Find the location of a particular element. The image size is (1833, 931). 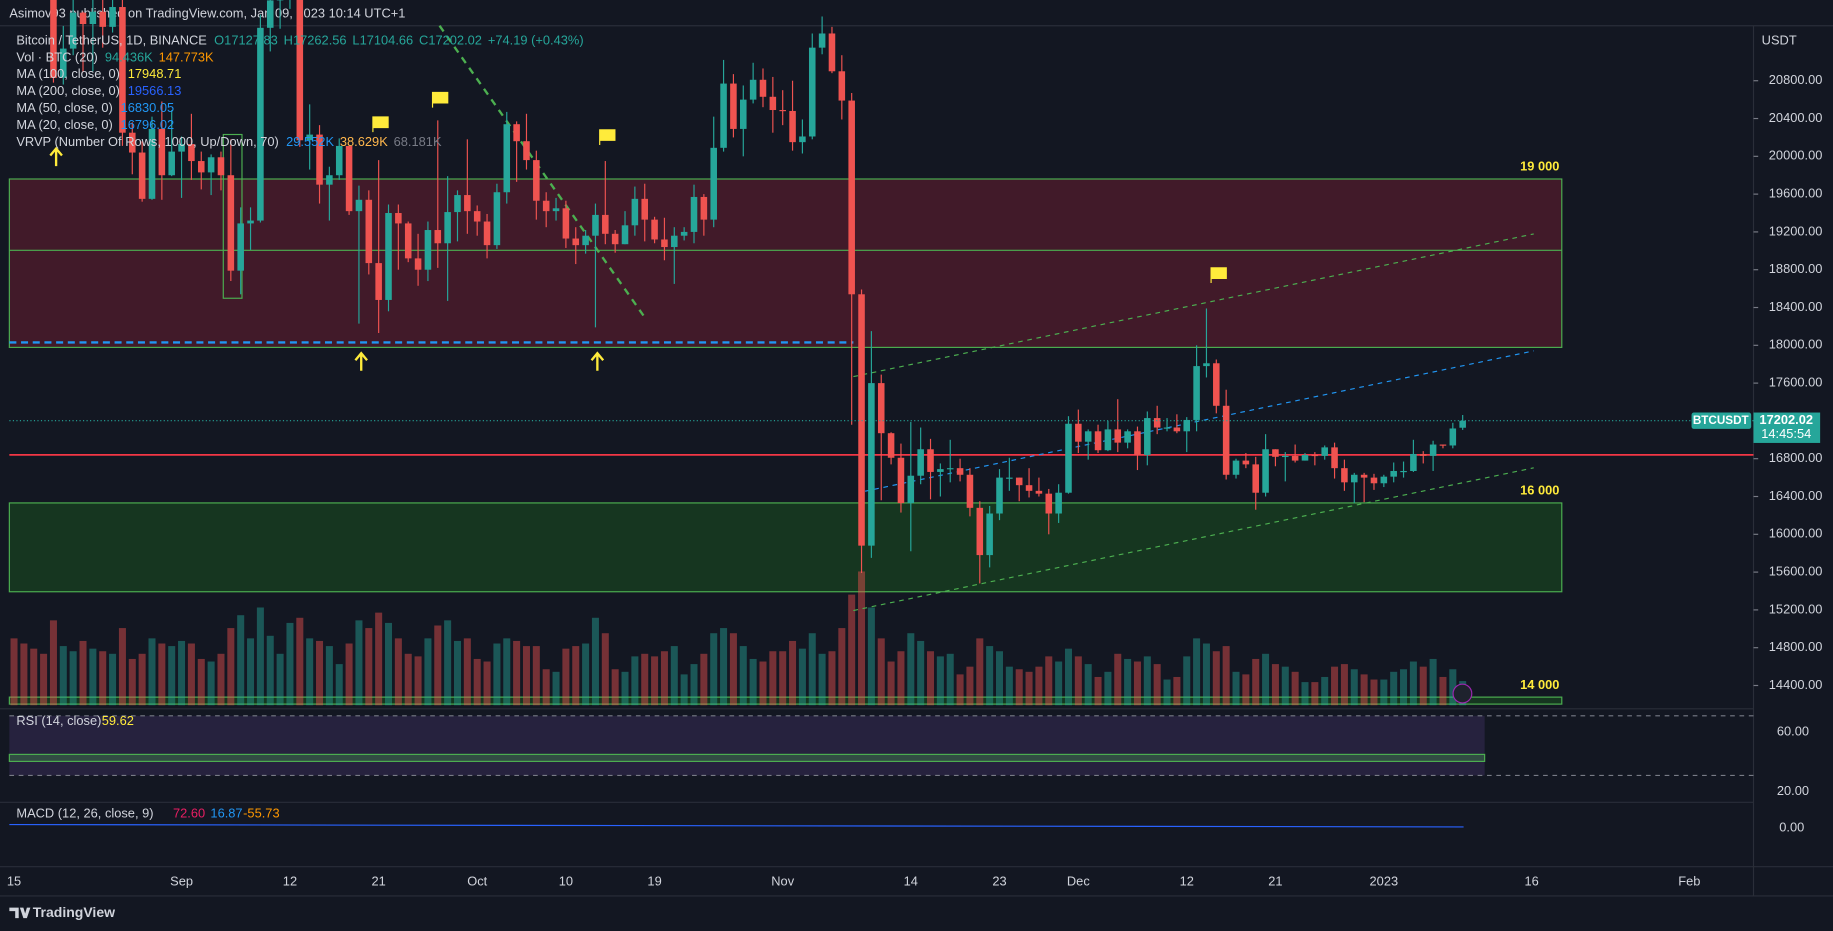

price-tick-label: 14800.00 is located at coordinates (1796, 646).